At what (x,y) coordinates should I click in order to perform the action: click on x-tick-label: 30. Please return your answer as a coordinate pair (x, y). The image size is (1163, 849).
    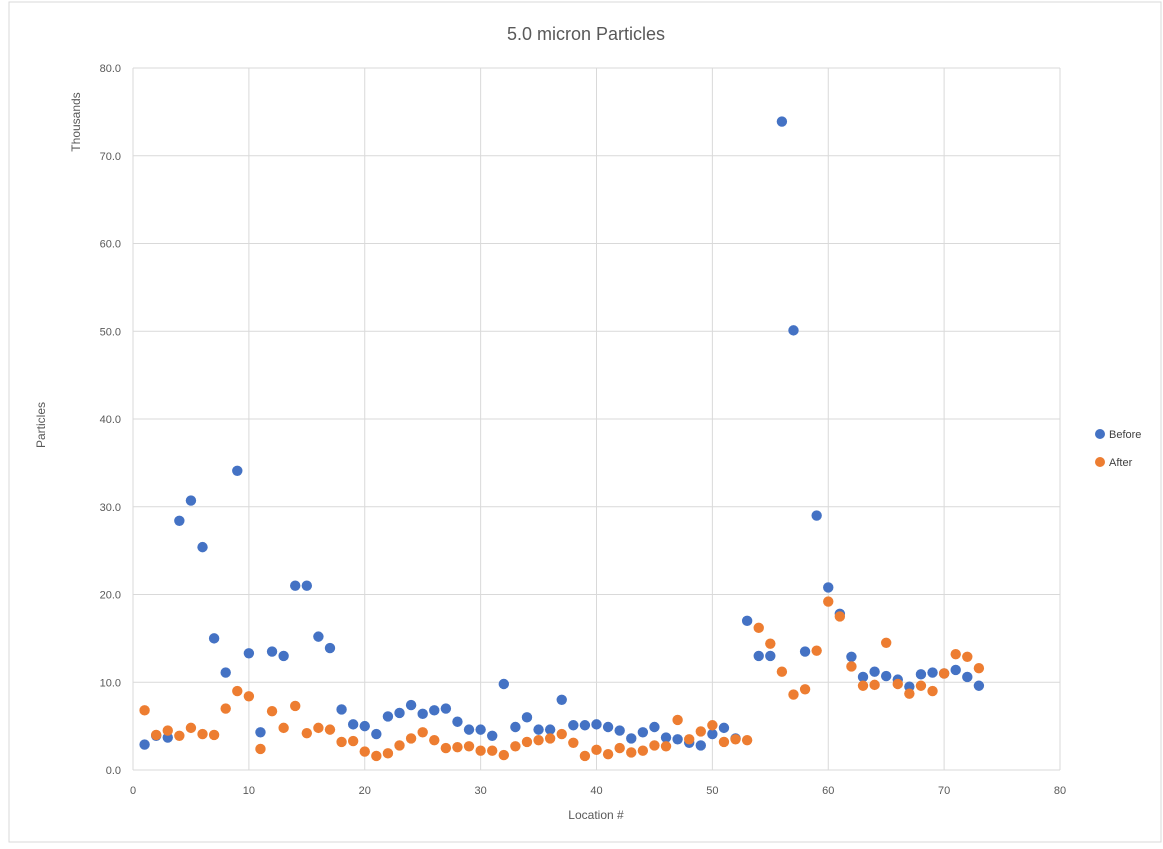
    Looking at the image, I should click on (481, 791).